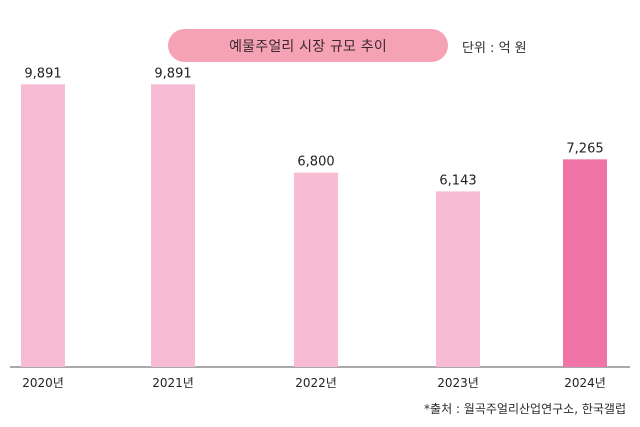 This screenshot has height=427, width=640. What do you see at coordinates (308, 45) in the screenshot?
I see `chart-title: 예물주얼리 시장 규모 추이` at bounding box center [308, 45].